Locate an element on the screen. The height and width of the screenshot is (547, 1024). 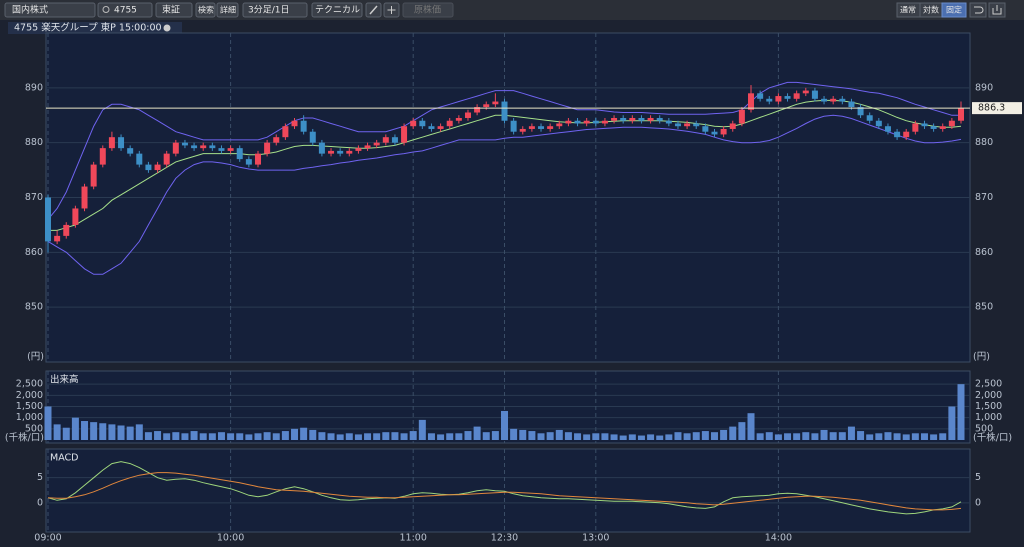
info-icon is located at coordinates (167, 28).